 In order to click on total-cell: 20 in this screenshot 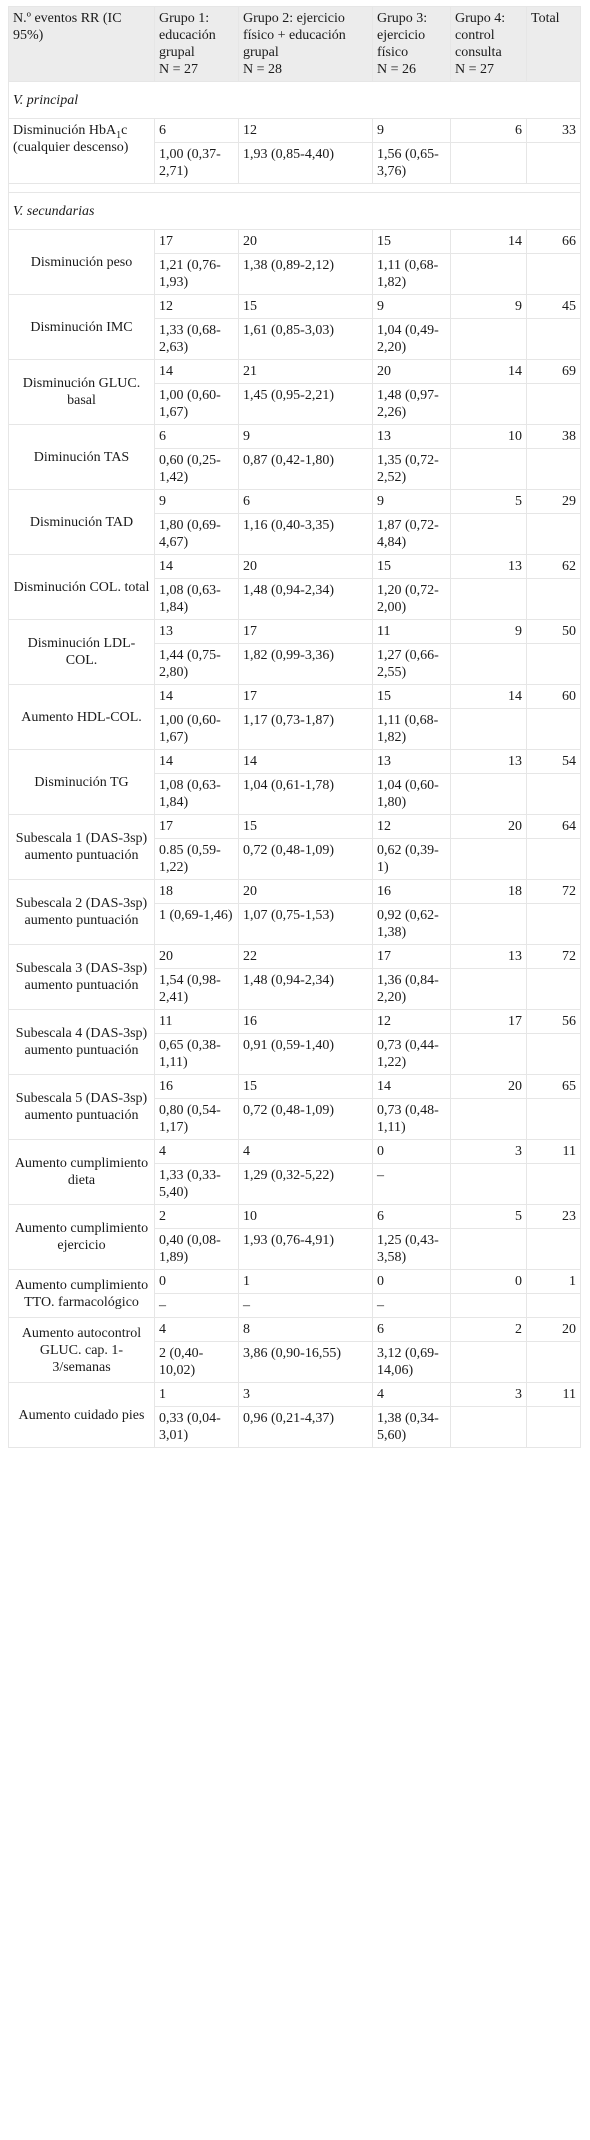, I will do `click(553, 1329)`.